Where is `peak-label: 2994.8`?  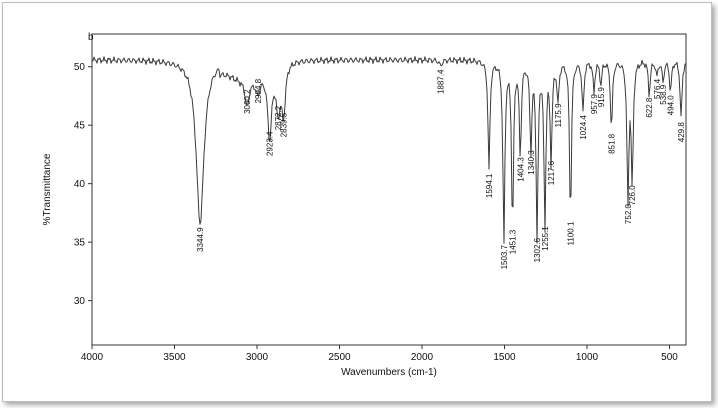 peak-label: 2994.8 is located at coordinates (258, 90).